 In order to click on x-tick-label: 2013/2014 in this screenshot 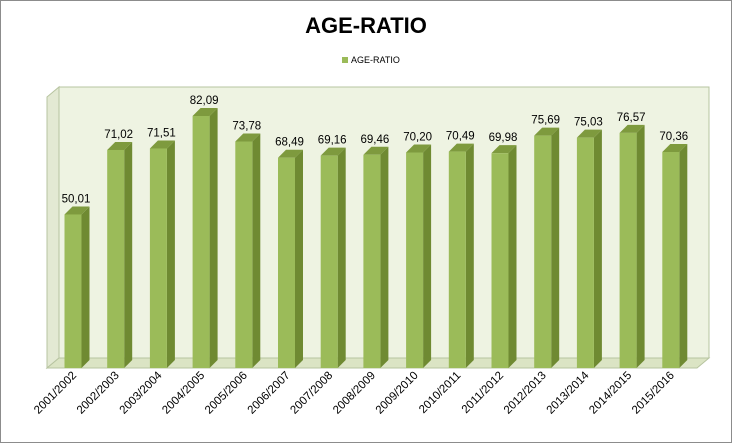, I will do `click(568, 392)`.